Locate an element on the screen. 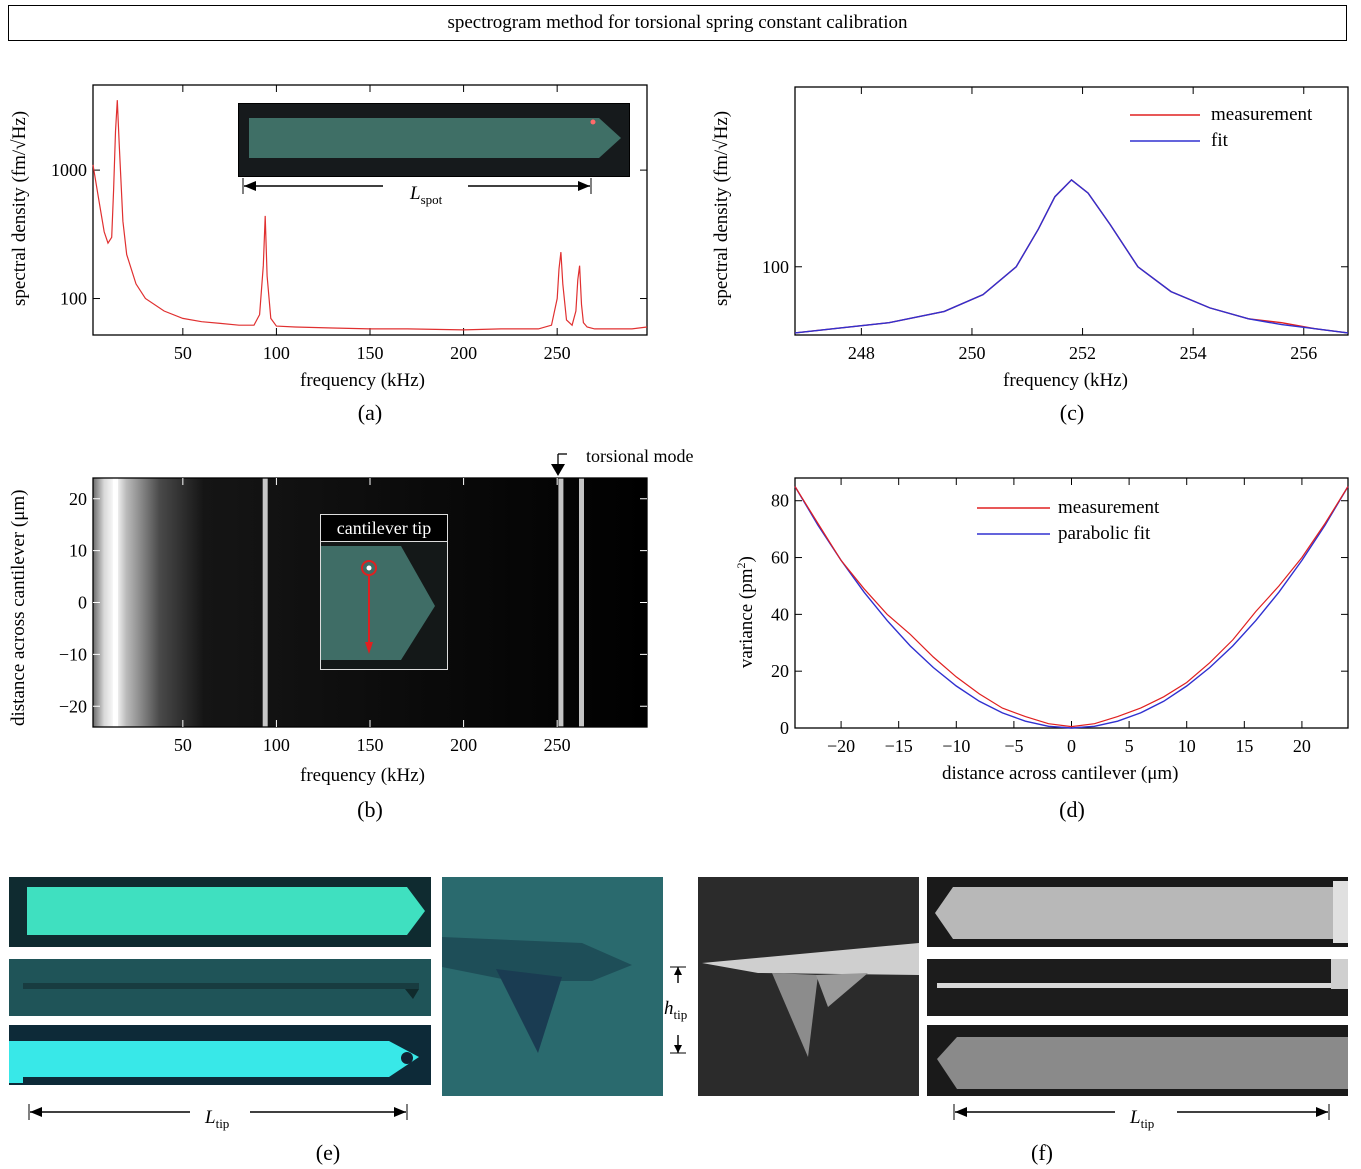 The image size is (1361, 1169). h-tip-dimension is located at coordinates (678, 1010).